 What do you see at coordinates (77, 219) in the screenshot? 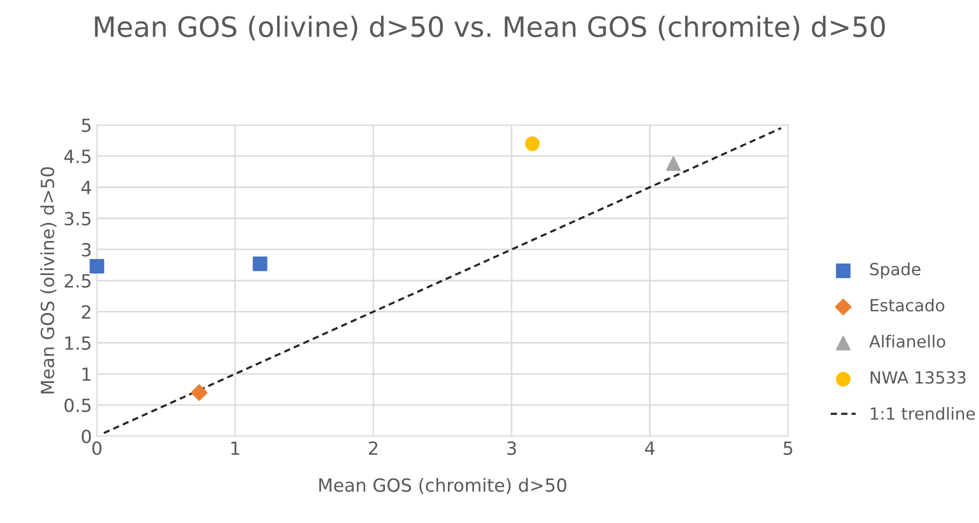
I see `y-tick-label: 3.5` at bounding box center [77, 219].